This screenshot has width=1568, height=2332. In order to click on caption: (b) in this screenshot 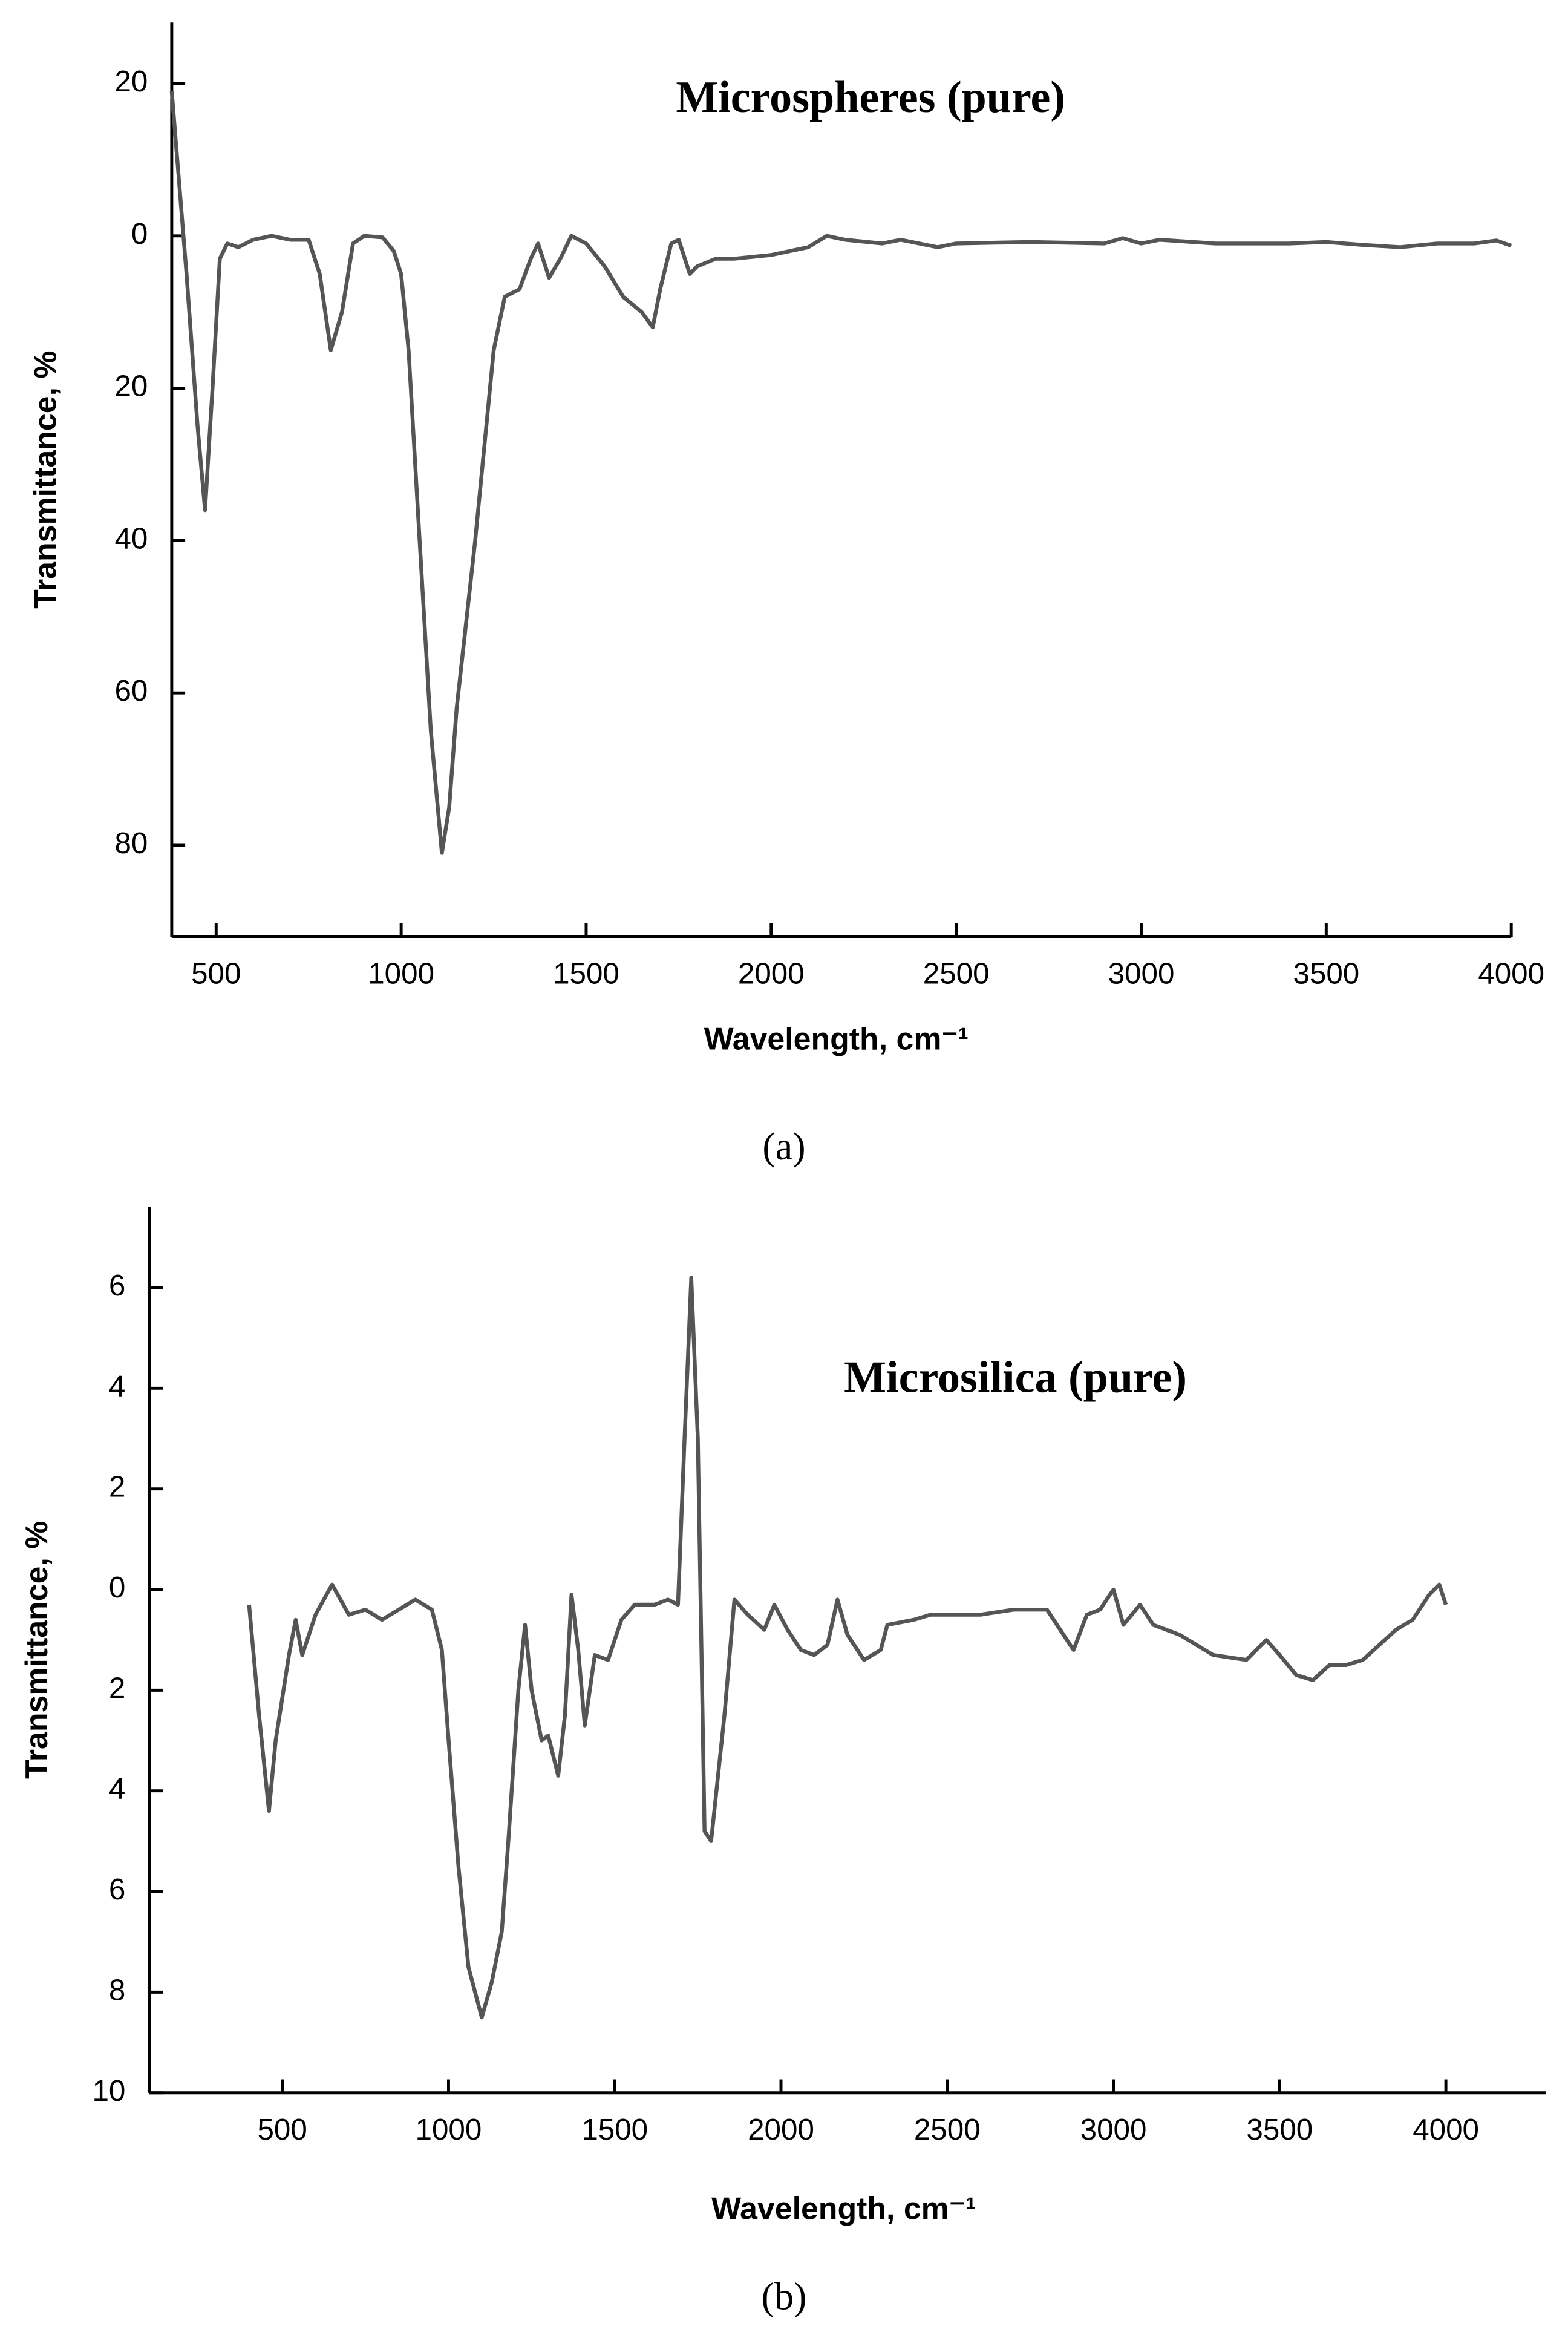, I will do `click(785, 2296)`.